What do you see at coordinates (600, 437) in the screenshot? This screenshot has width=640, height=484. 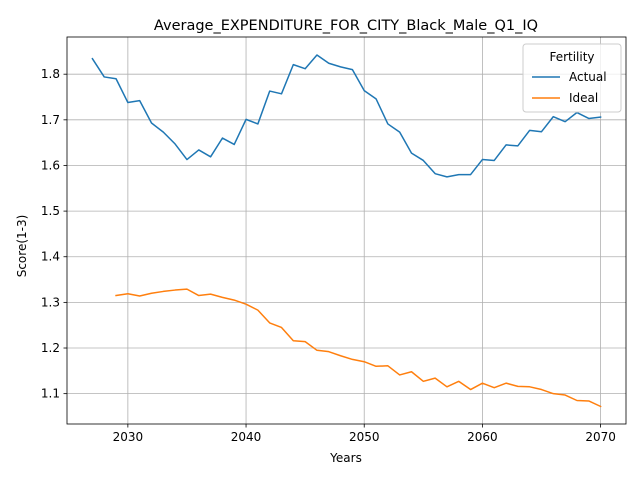 I see `x-tick-label: 2070` at bounding box center [600, 437].